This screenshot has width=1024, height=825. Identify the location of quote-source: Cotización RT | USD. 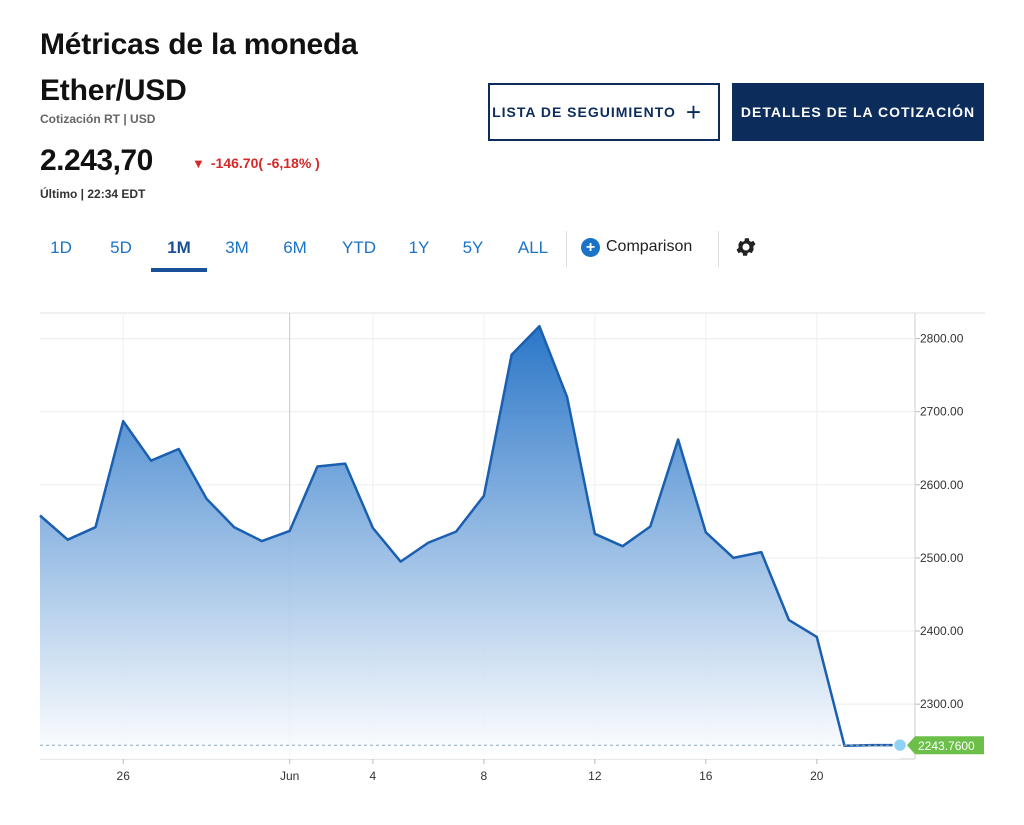
(98, 119).